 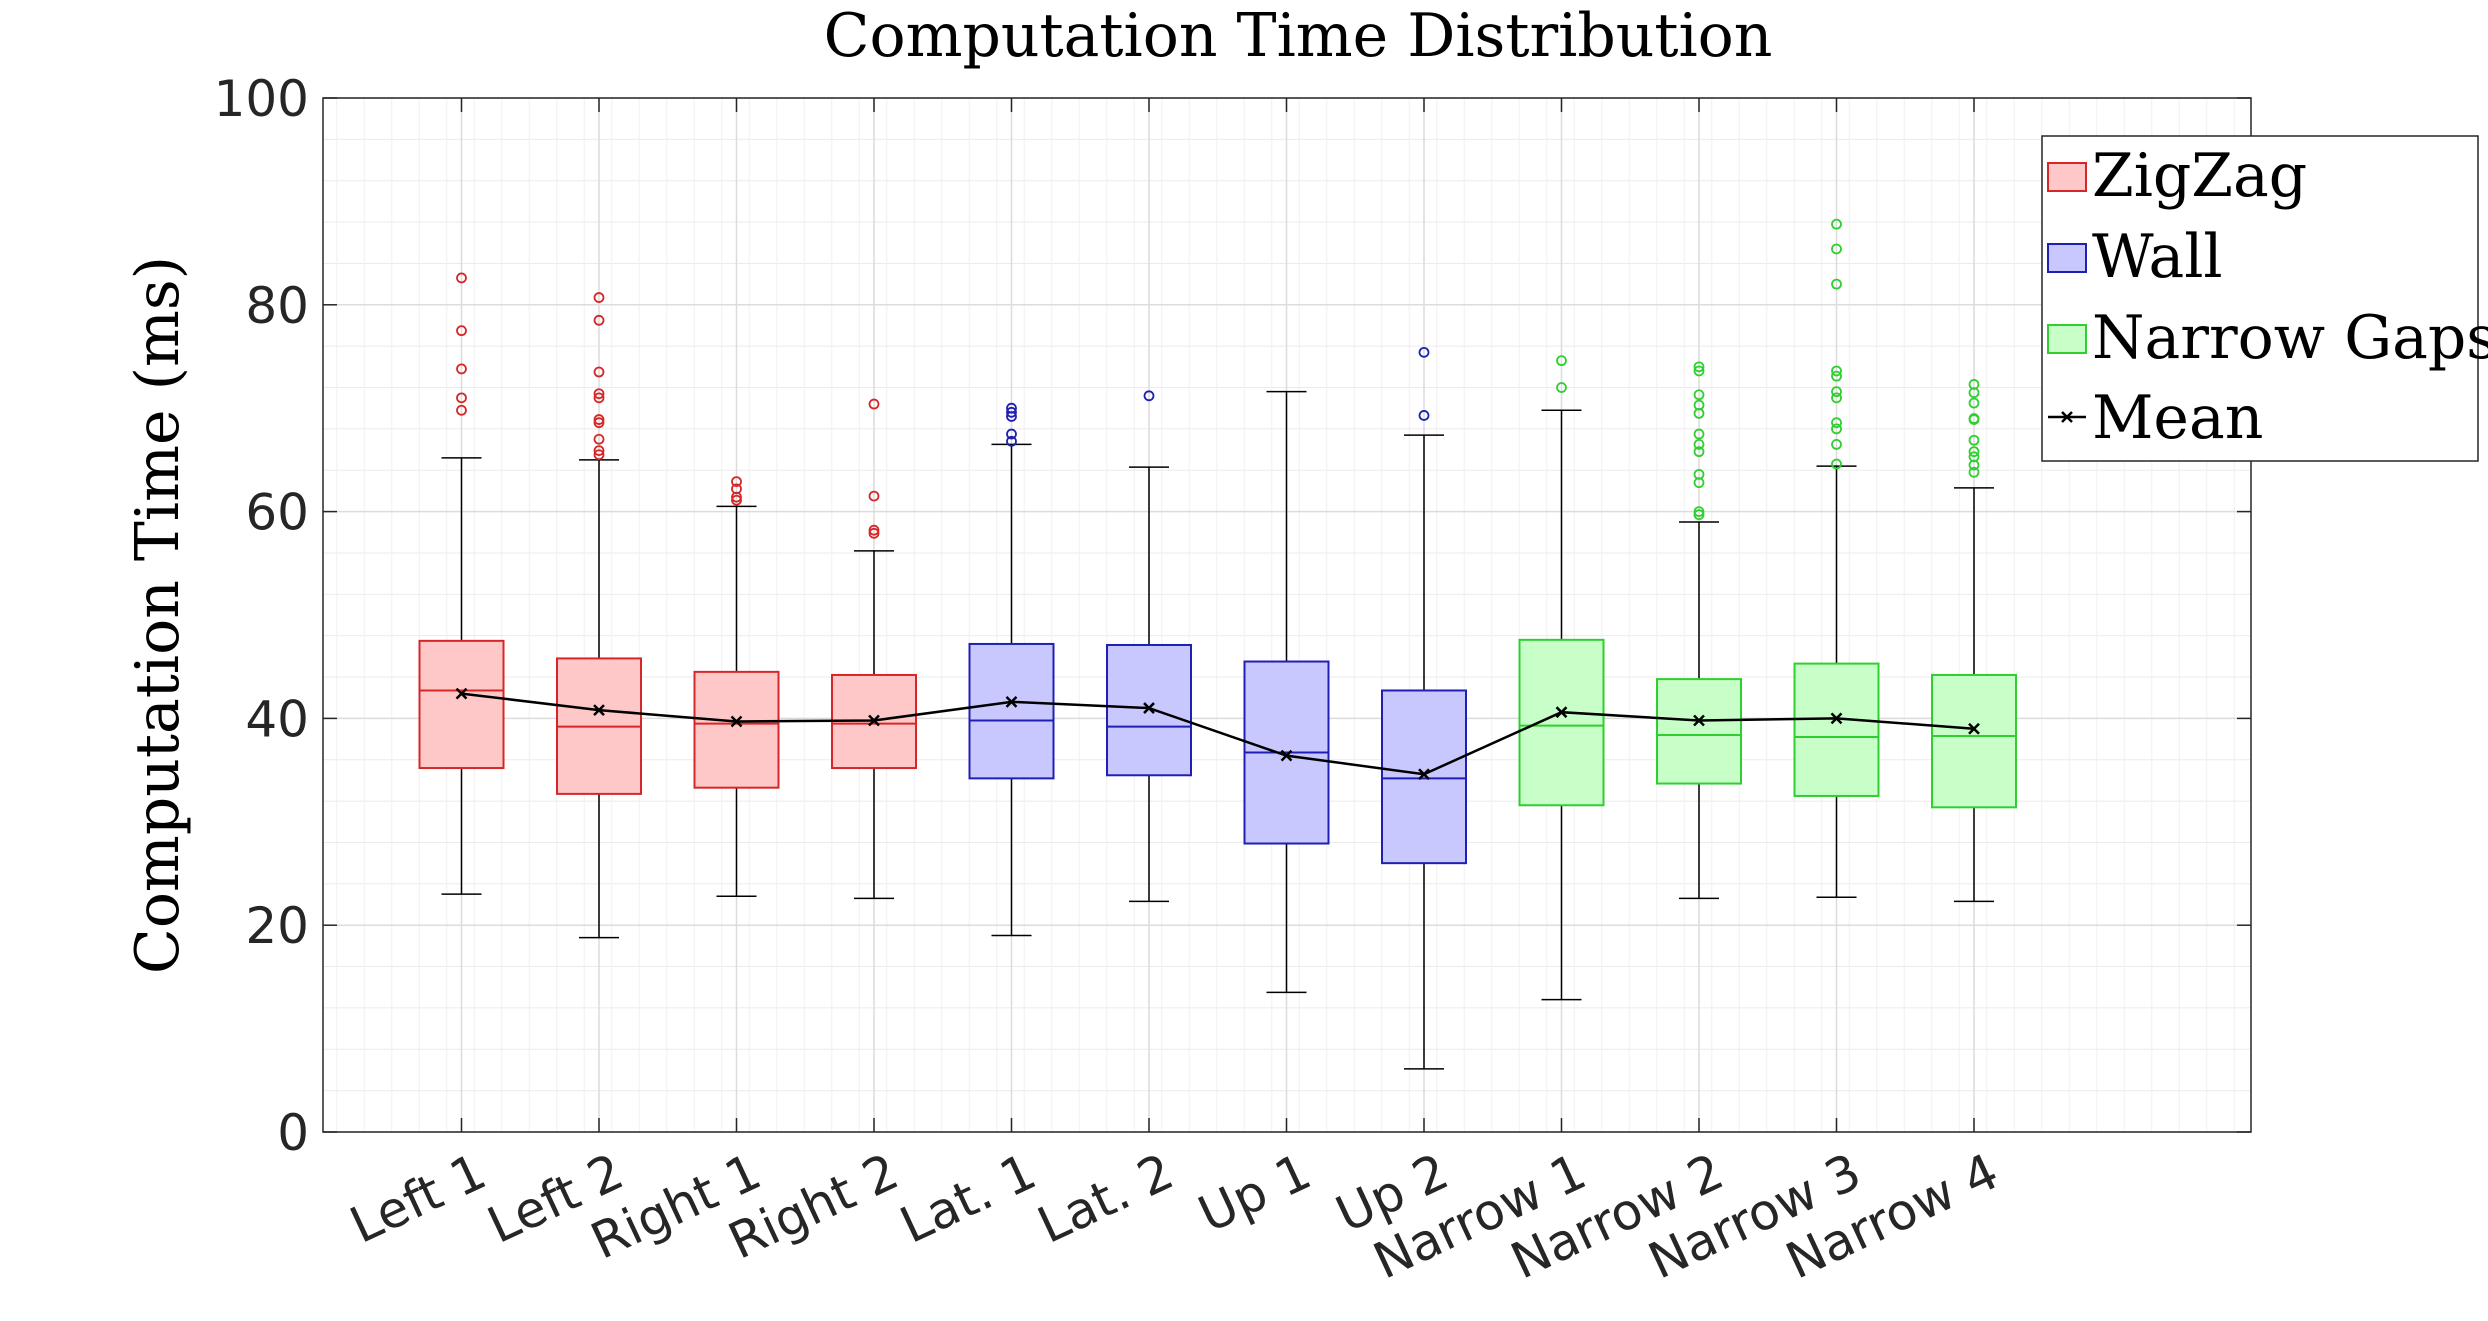 I want to click on x-tick-label: Lat. 1, so click(x=968, y=1198).